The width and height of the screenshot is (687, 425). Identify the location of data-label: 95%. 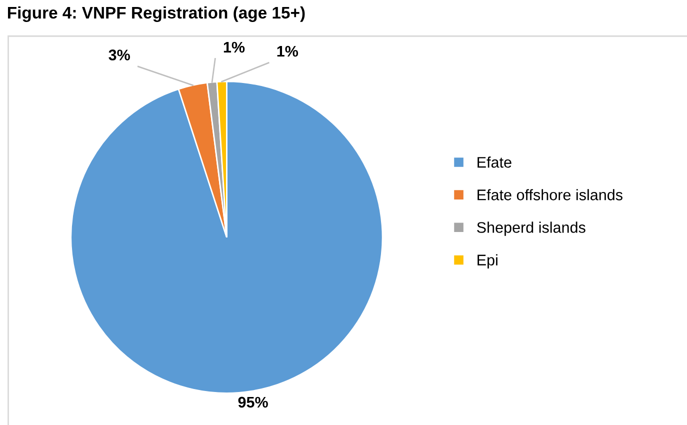
(253, 402).